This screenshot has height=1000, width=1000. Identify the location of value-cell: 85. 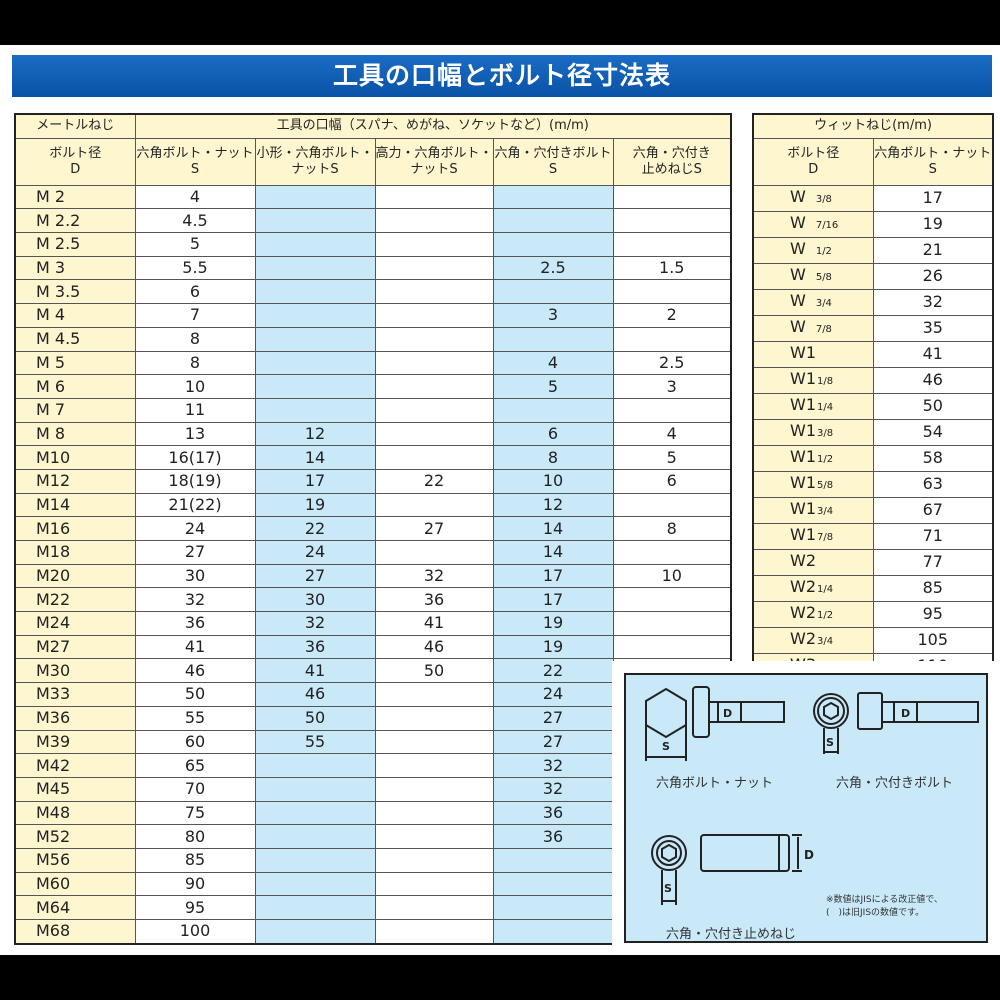
(195, 860).